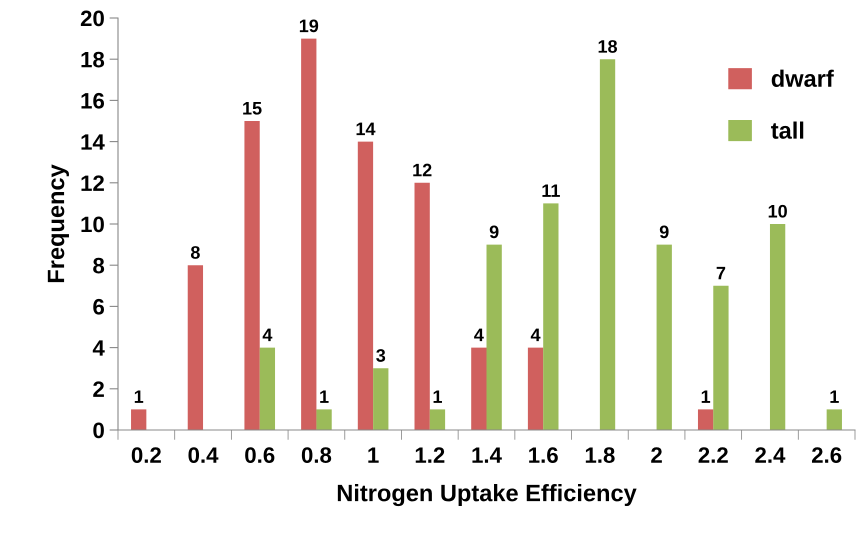 The height and width of the screenshot is (537, 859). Describe the element at coordinates (803, 78) in the screenshot. I see `legend-label: dwarf` at that location.